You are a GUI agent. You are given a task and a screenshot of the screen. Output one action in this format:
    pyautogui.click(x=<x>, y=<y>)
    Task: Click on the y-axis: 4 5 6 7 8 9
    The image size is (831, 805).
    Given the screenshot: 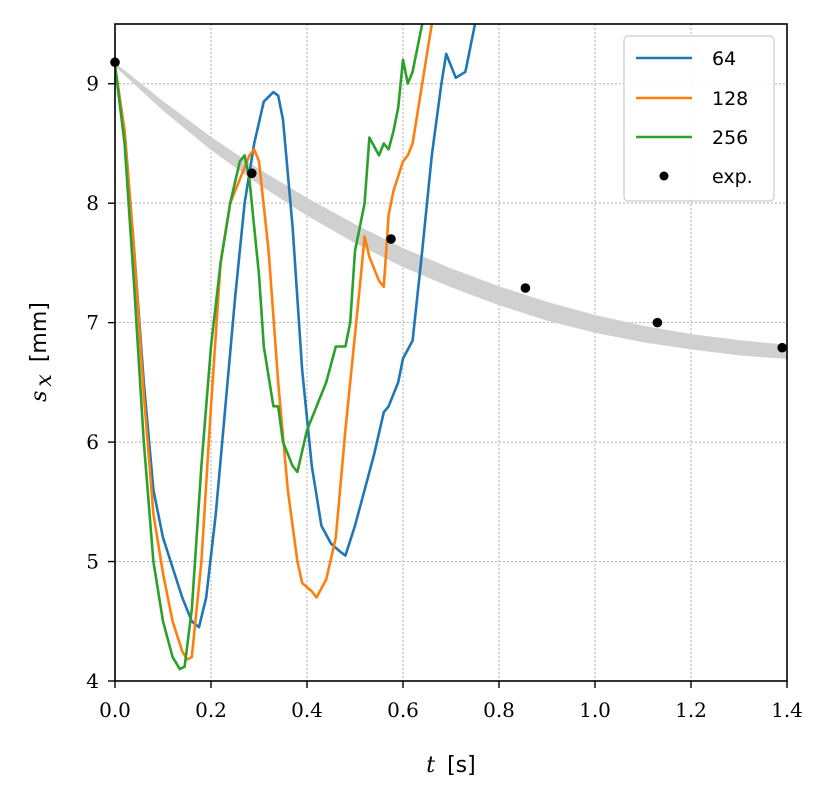 What is the action you would take?
    pyautogui.click(x=100, y=382)
    